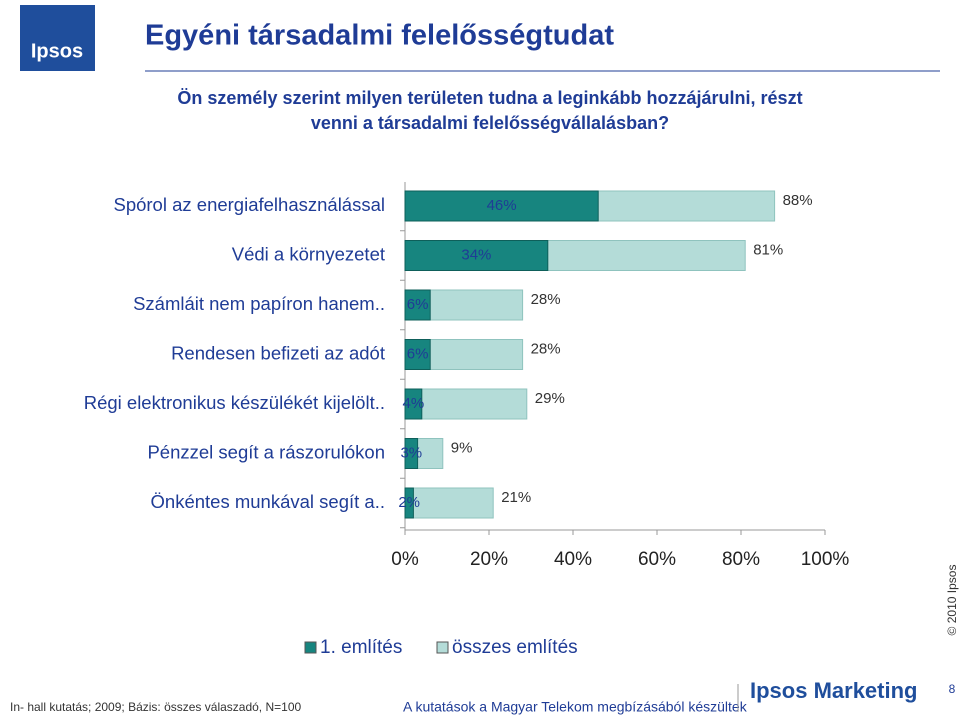 The image size is (960, 716). I want to click on title: Egyéni társadalmi felelősségtudat, so click(379, 36).